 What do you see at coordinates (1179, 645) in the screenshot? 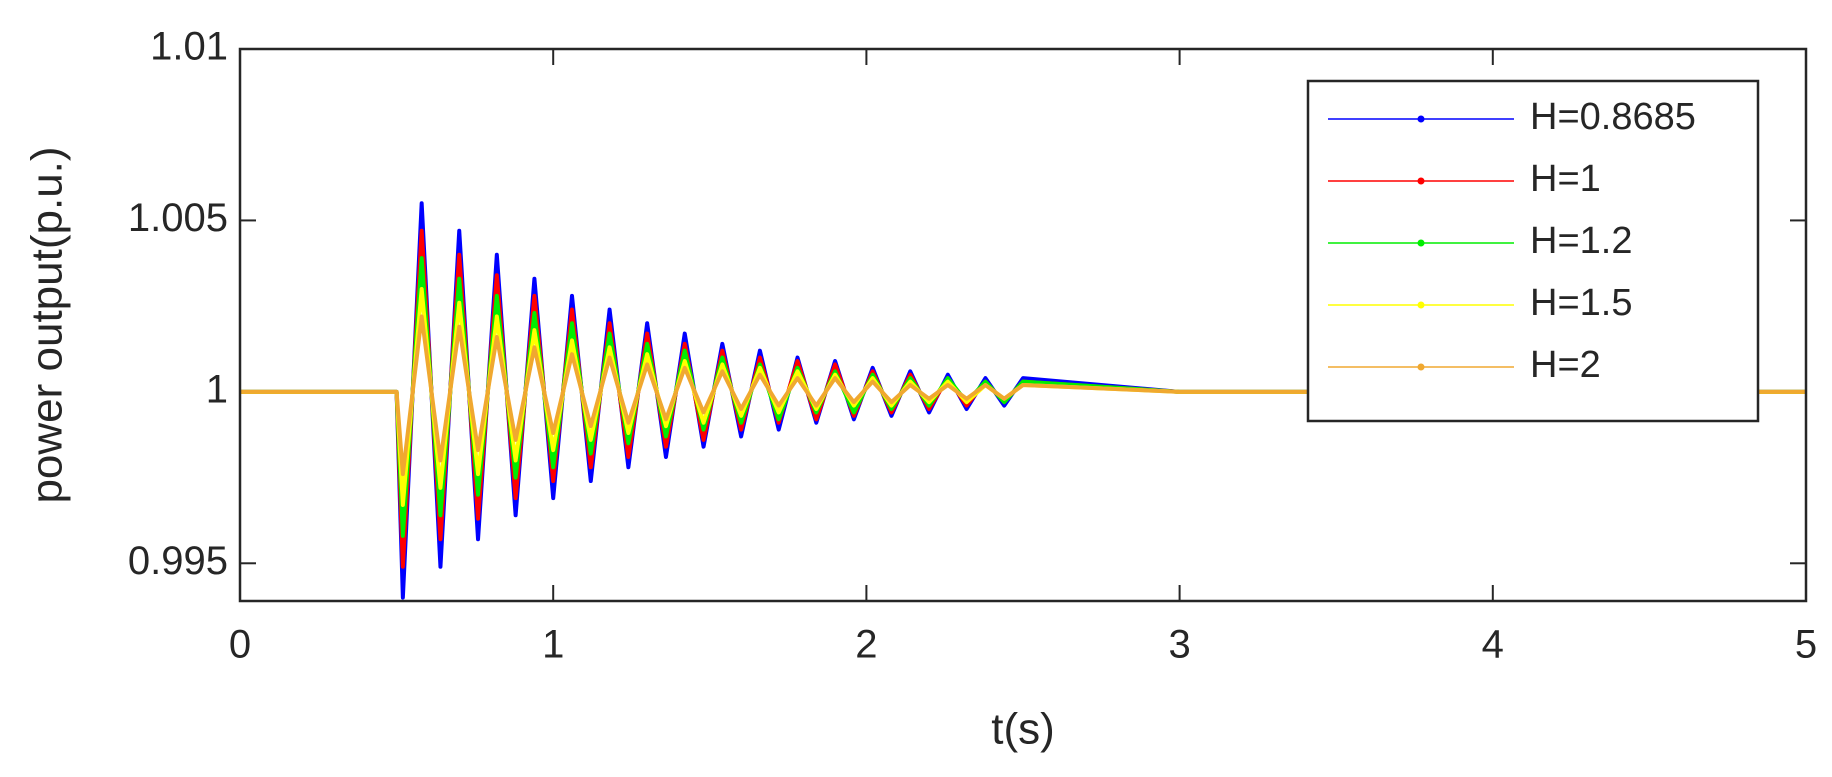
I see `x-tick-label: 3` at bounding box center [1179, 645].